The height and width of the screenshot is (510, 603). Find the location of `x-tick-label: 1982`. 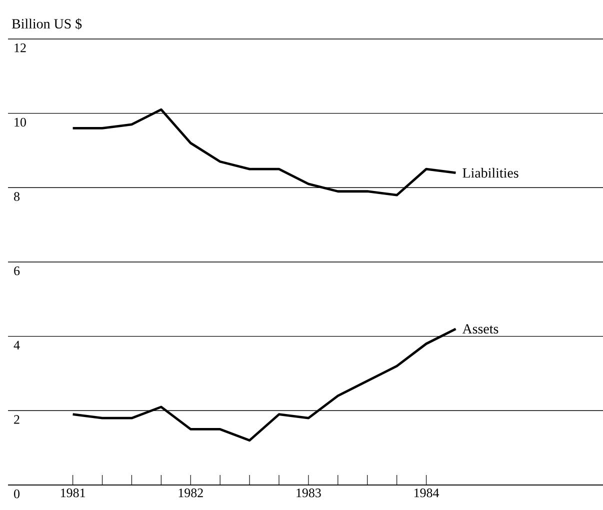

x-tick-label: 1982 is located at coordinates (190, 493).